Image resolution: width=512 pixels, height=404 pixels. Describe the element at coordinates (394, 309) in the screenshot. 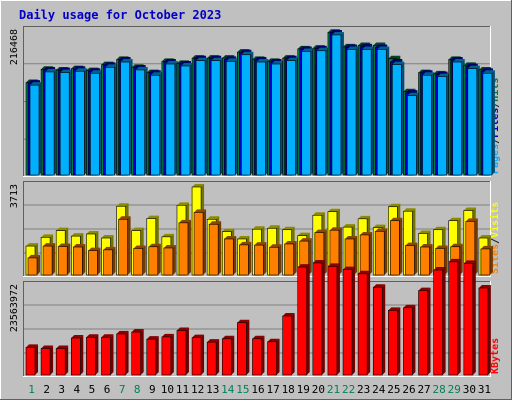

I see `bar-kbytes-kbytes-day-25-top` at that location.